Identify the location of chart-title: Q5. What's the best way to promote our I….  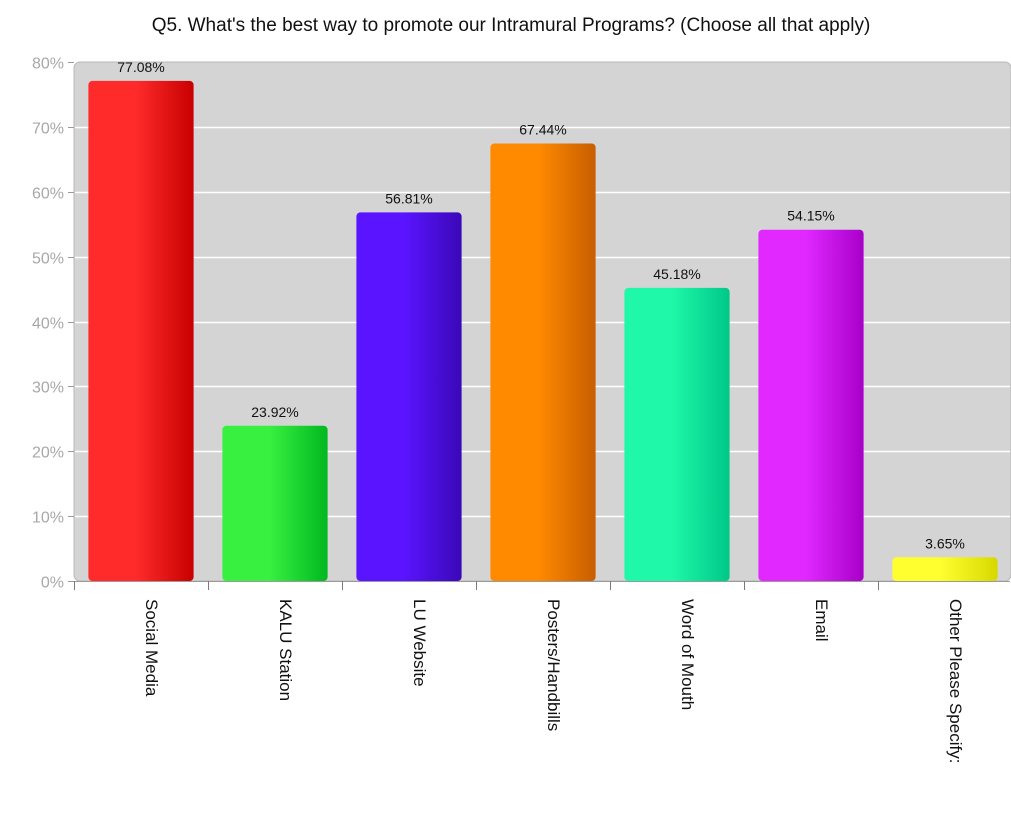
(511, 25).